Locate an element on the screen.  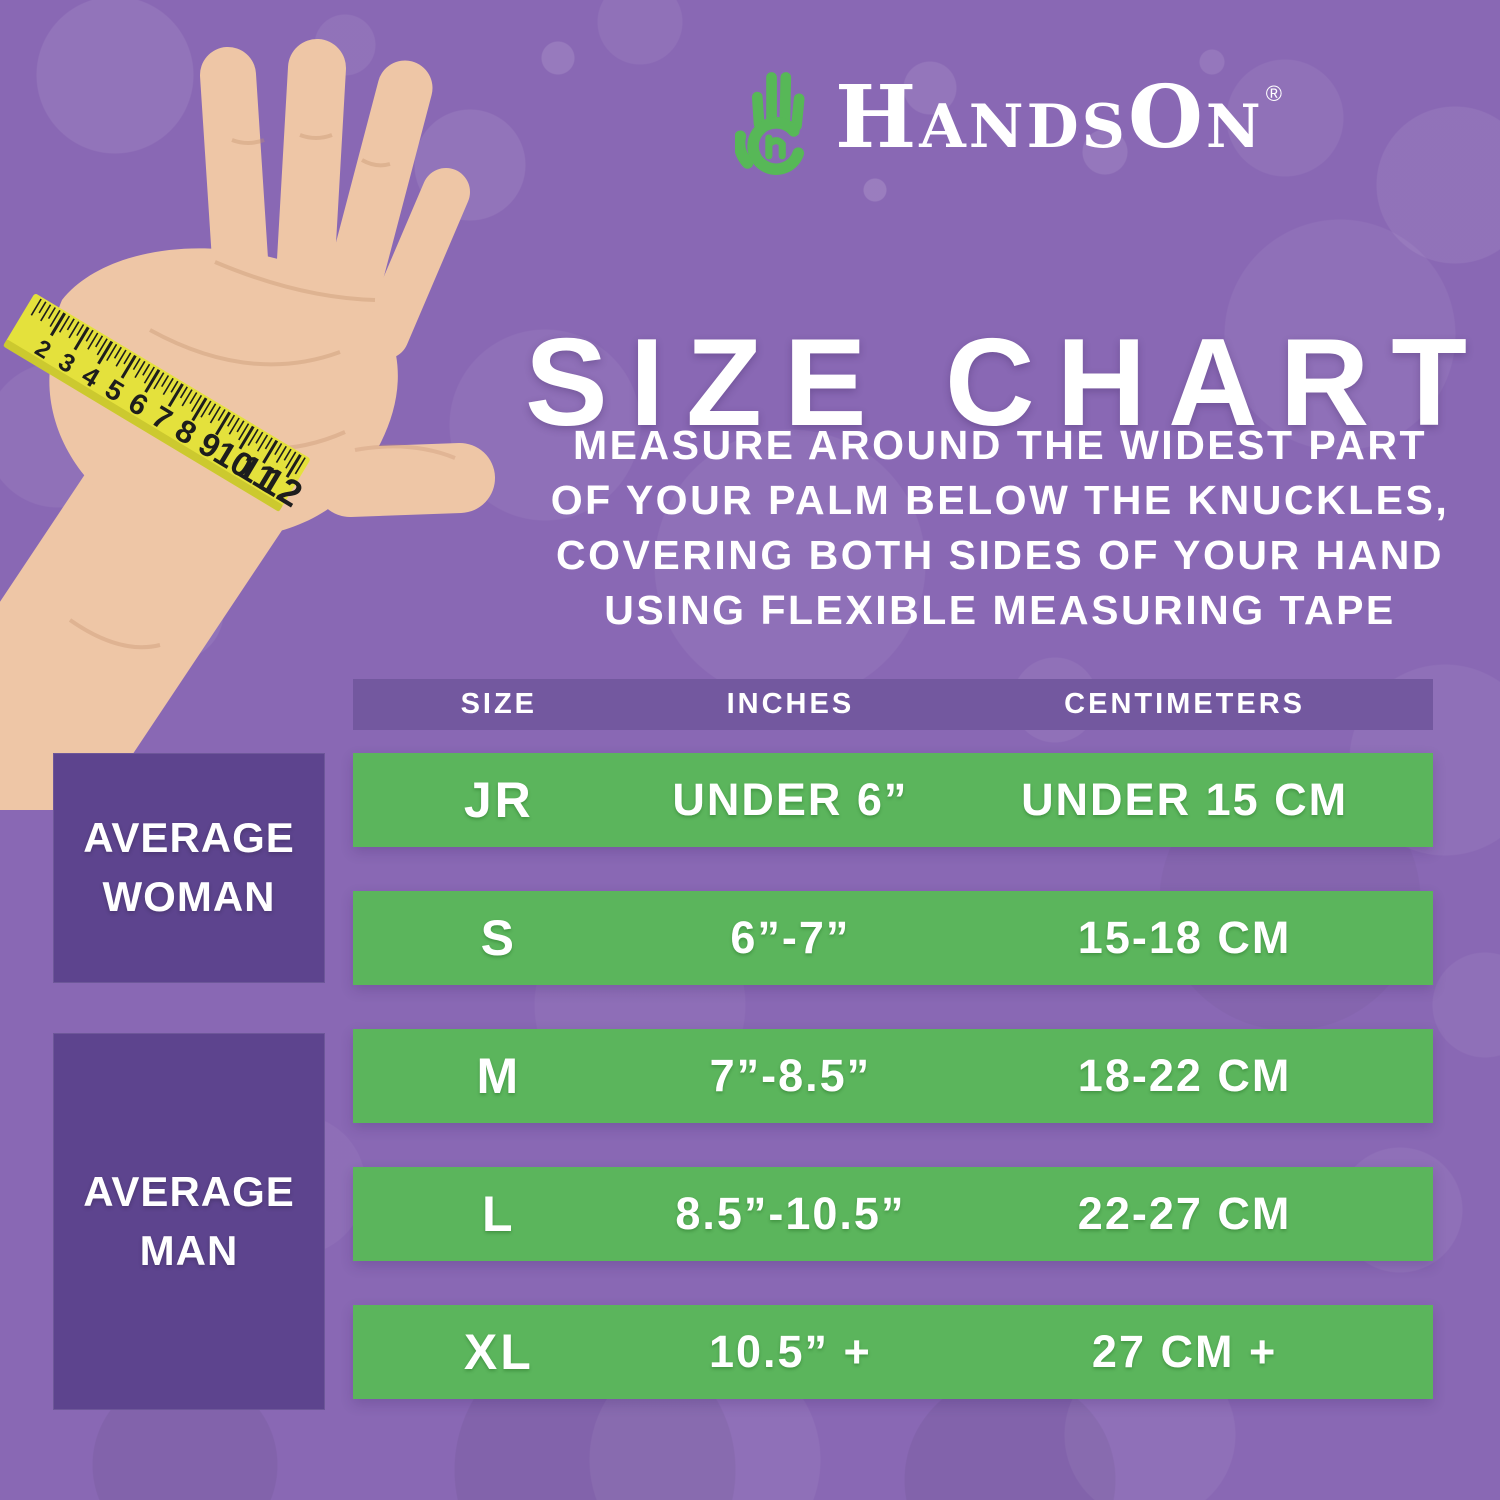
cell-size: JR is located at coordinates (498, 800).